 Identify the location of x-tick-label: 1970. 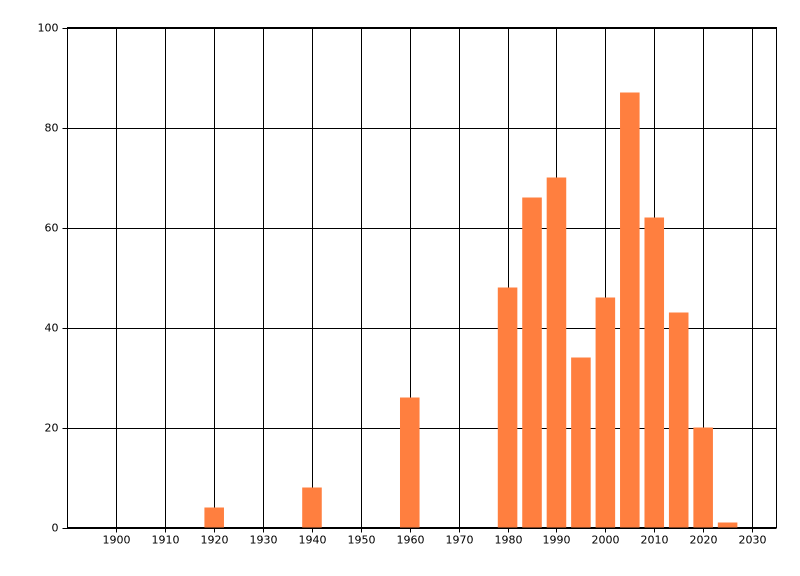
(460, 540).